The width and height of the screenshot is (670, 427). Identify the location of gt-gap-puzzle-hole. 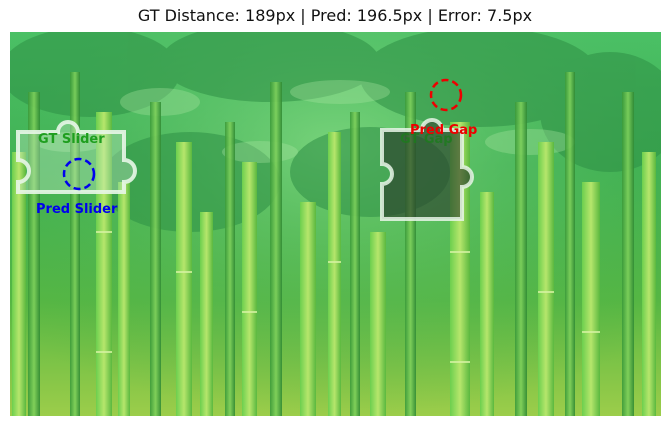
(427, 169).